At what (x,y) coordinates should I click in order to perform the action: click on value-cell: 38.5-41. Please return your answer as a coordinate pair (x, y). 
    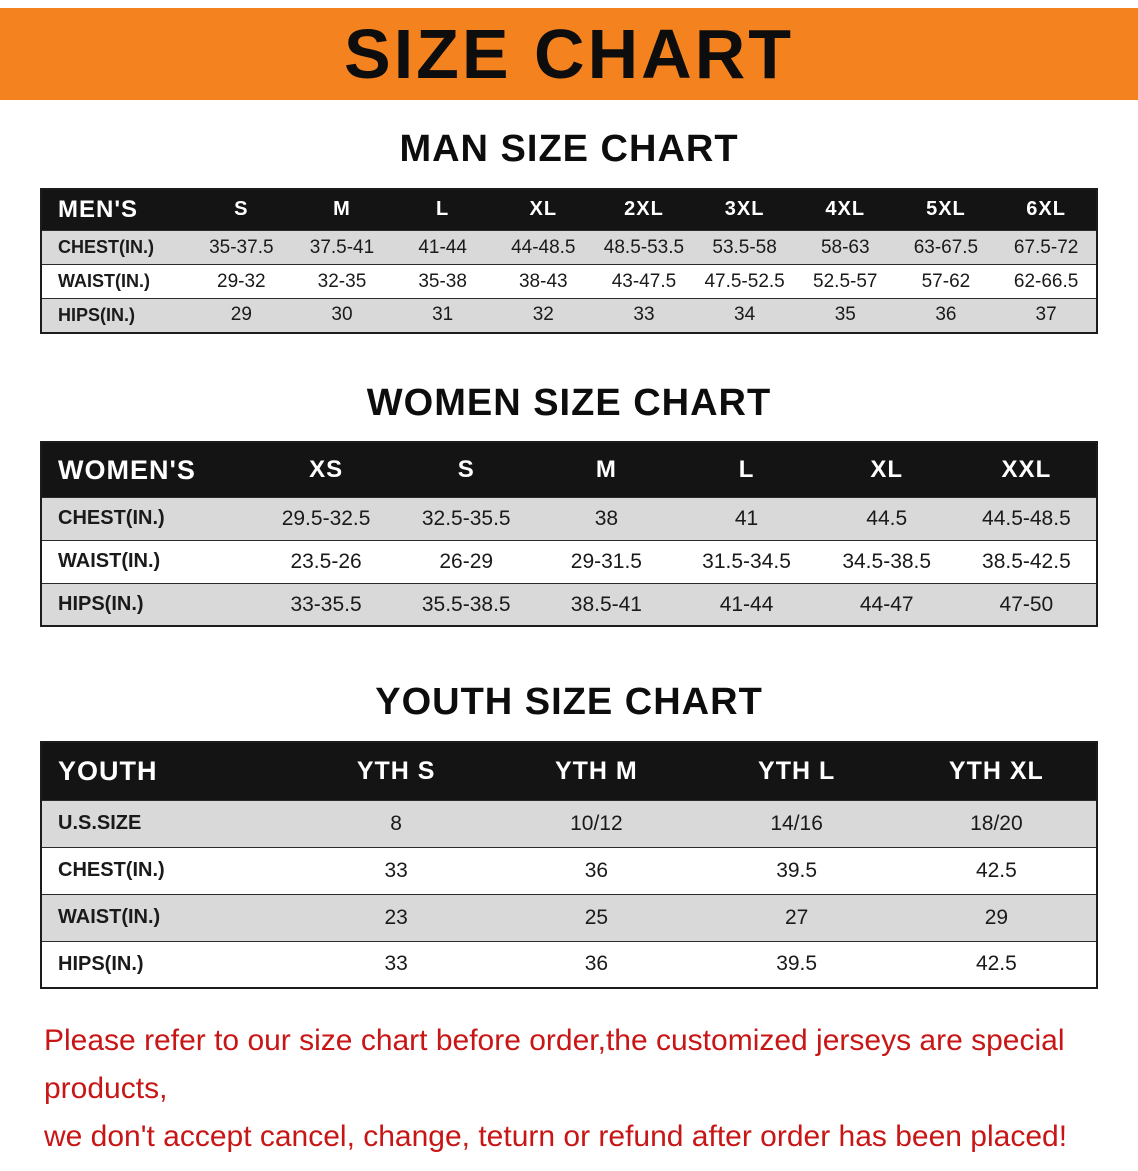
    Looking at the image, I should click on (606, 604).